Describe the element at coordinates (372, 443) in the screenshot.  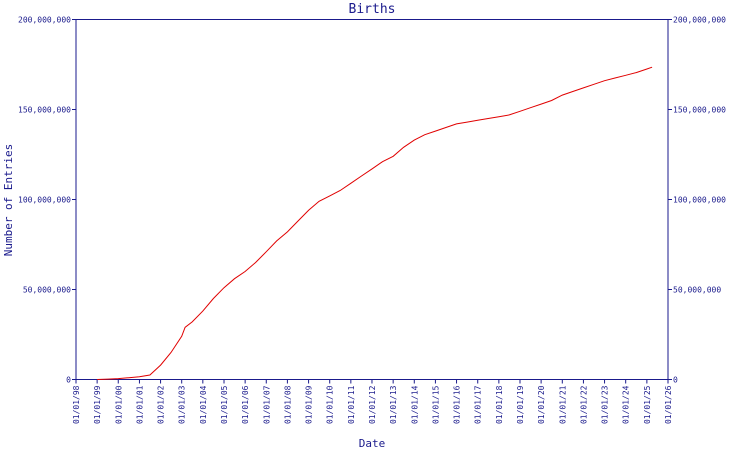
I see `x-axis-label: Date` at that location.